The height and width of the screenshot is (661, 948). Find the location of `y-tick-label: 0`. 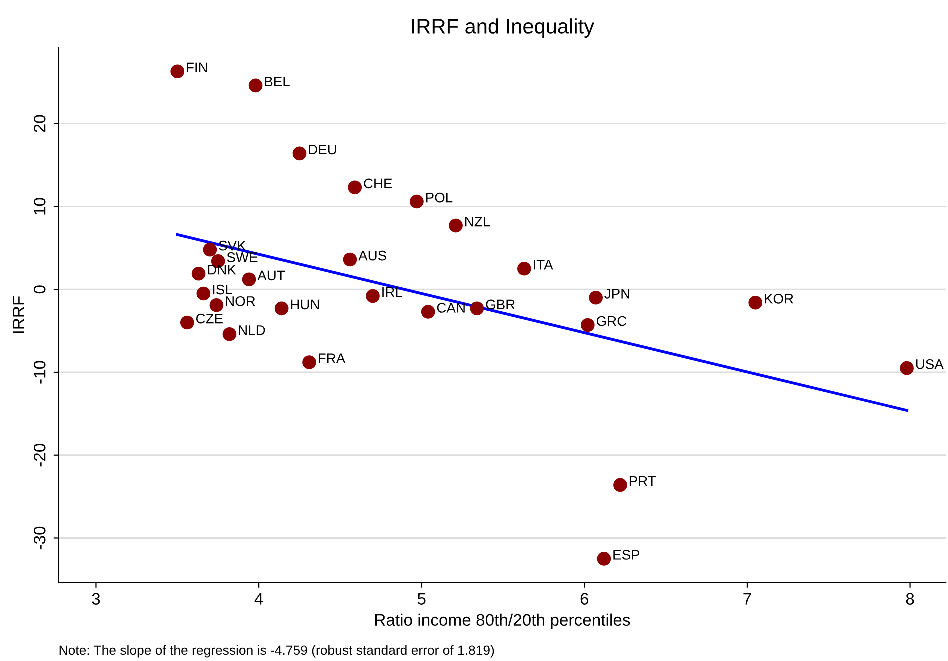

y-tick-label: 0 is located at coordinates (40, 290).